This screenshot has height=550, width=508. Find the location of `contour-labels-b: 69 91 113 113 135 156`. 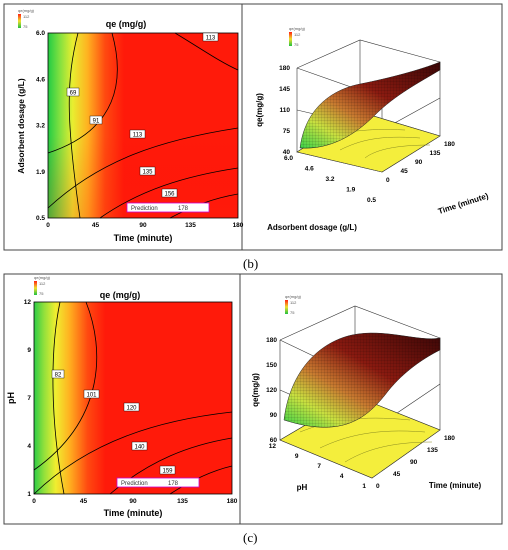

contour-labels-b: 69 91 113 113 135 156 is located at coordinates (142, 115).